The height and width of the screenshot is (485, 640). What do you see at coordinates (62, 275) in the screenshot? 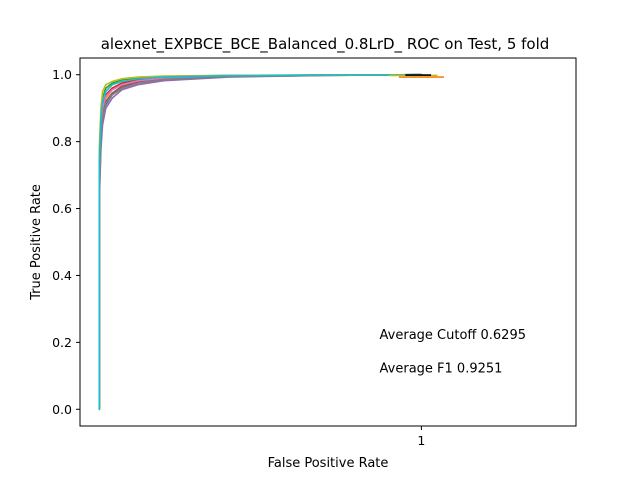
I see `y-tick-label-2: 0.4` at bounding box center [62, 275].